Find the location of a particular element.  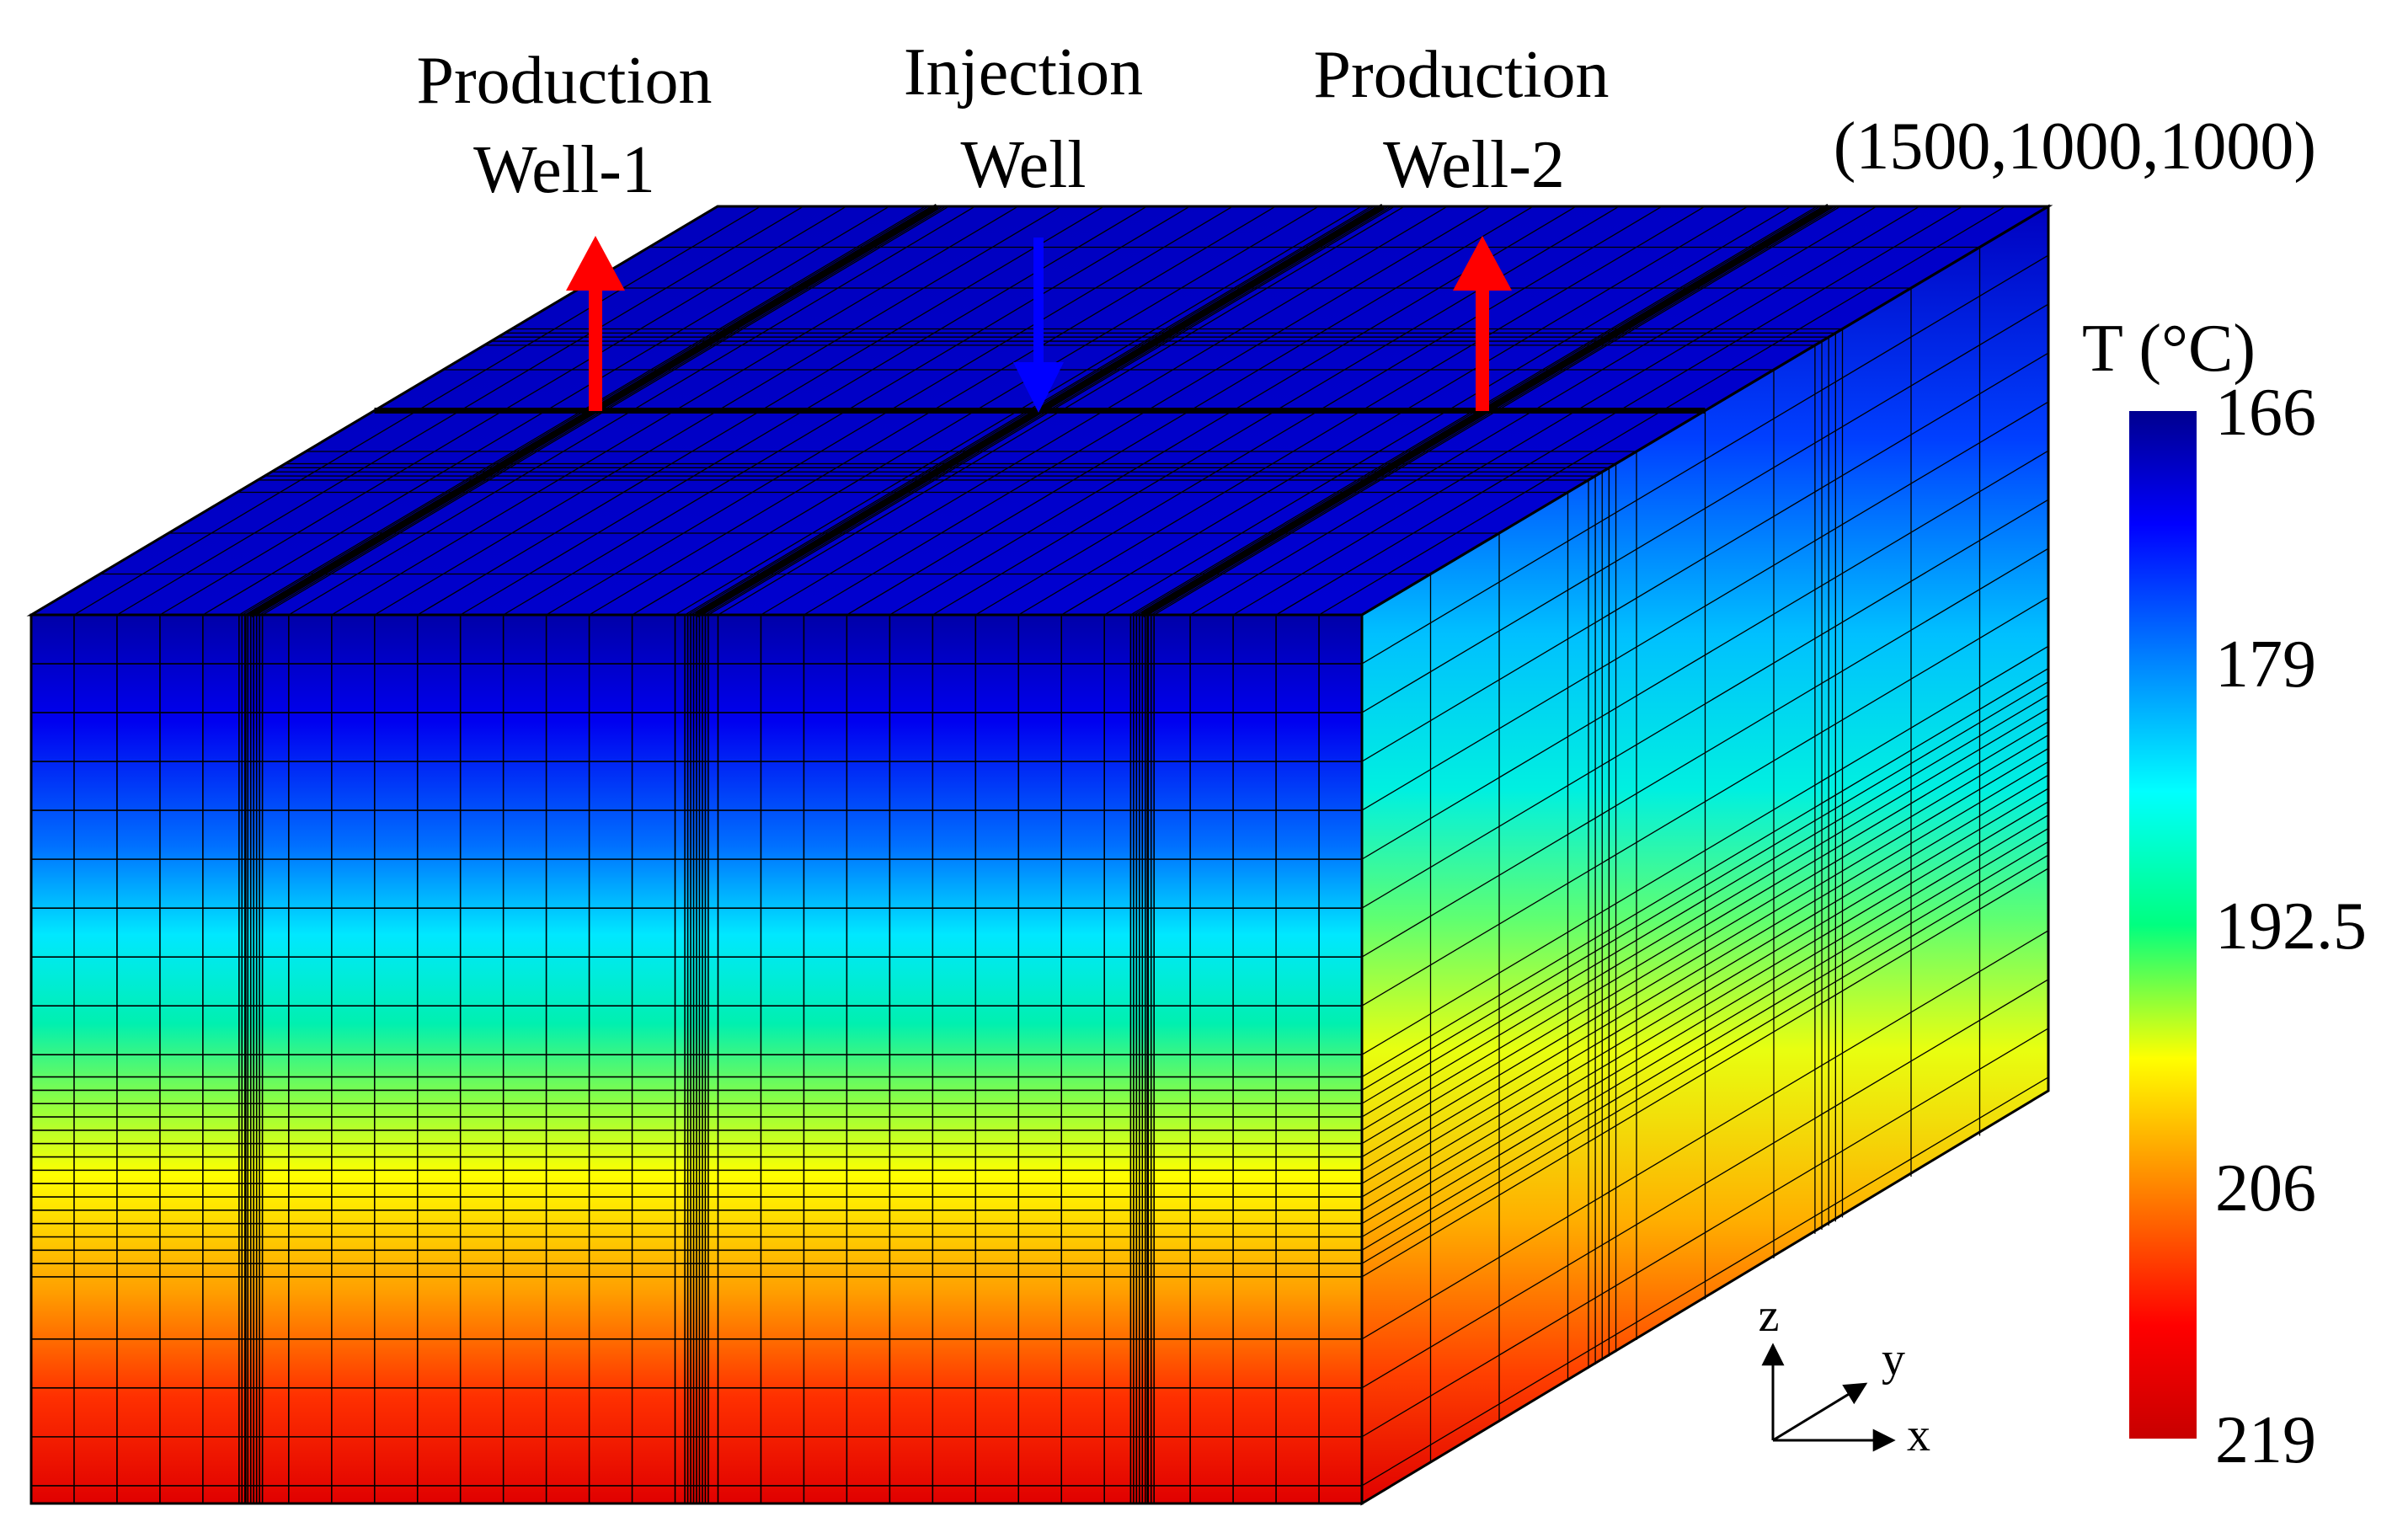

colorbar: T (°C) 166 179 192.5 206 219 is located at coordinates (2224, 894).